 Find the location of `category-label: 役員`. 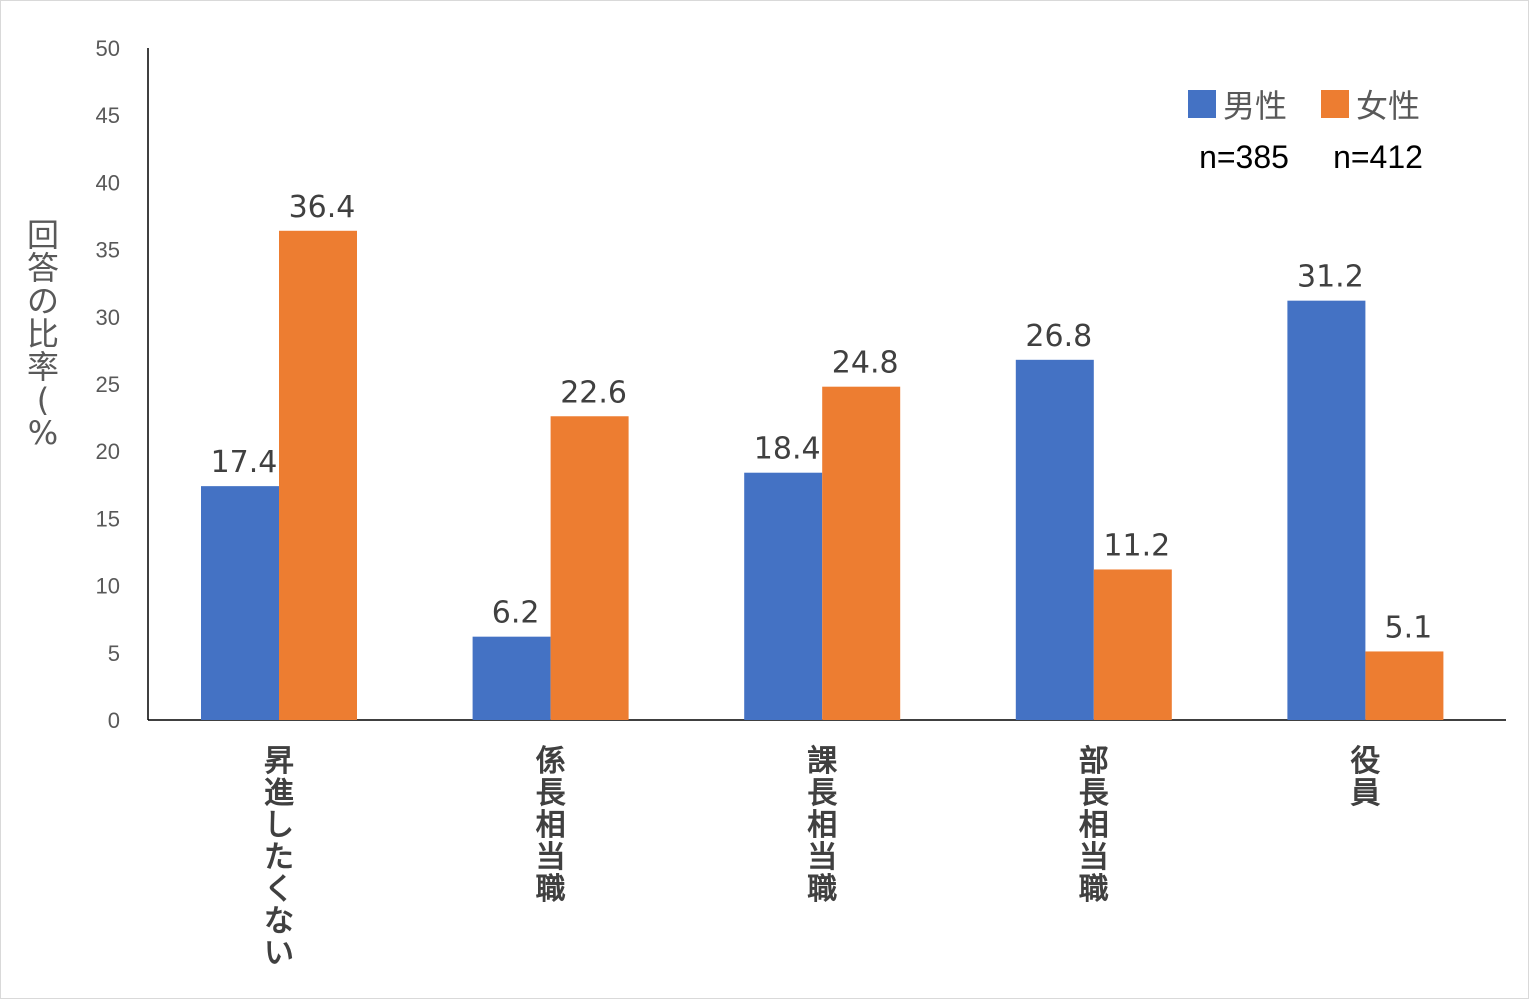

category-label: 役員 is located at coordinates (1365, 777).